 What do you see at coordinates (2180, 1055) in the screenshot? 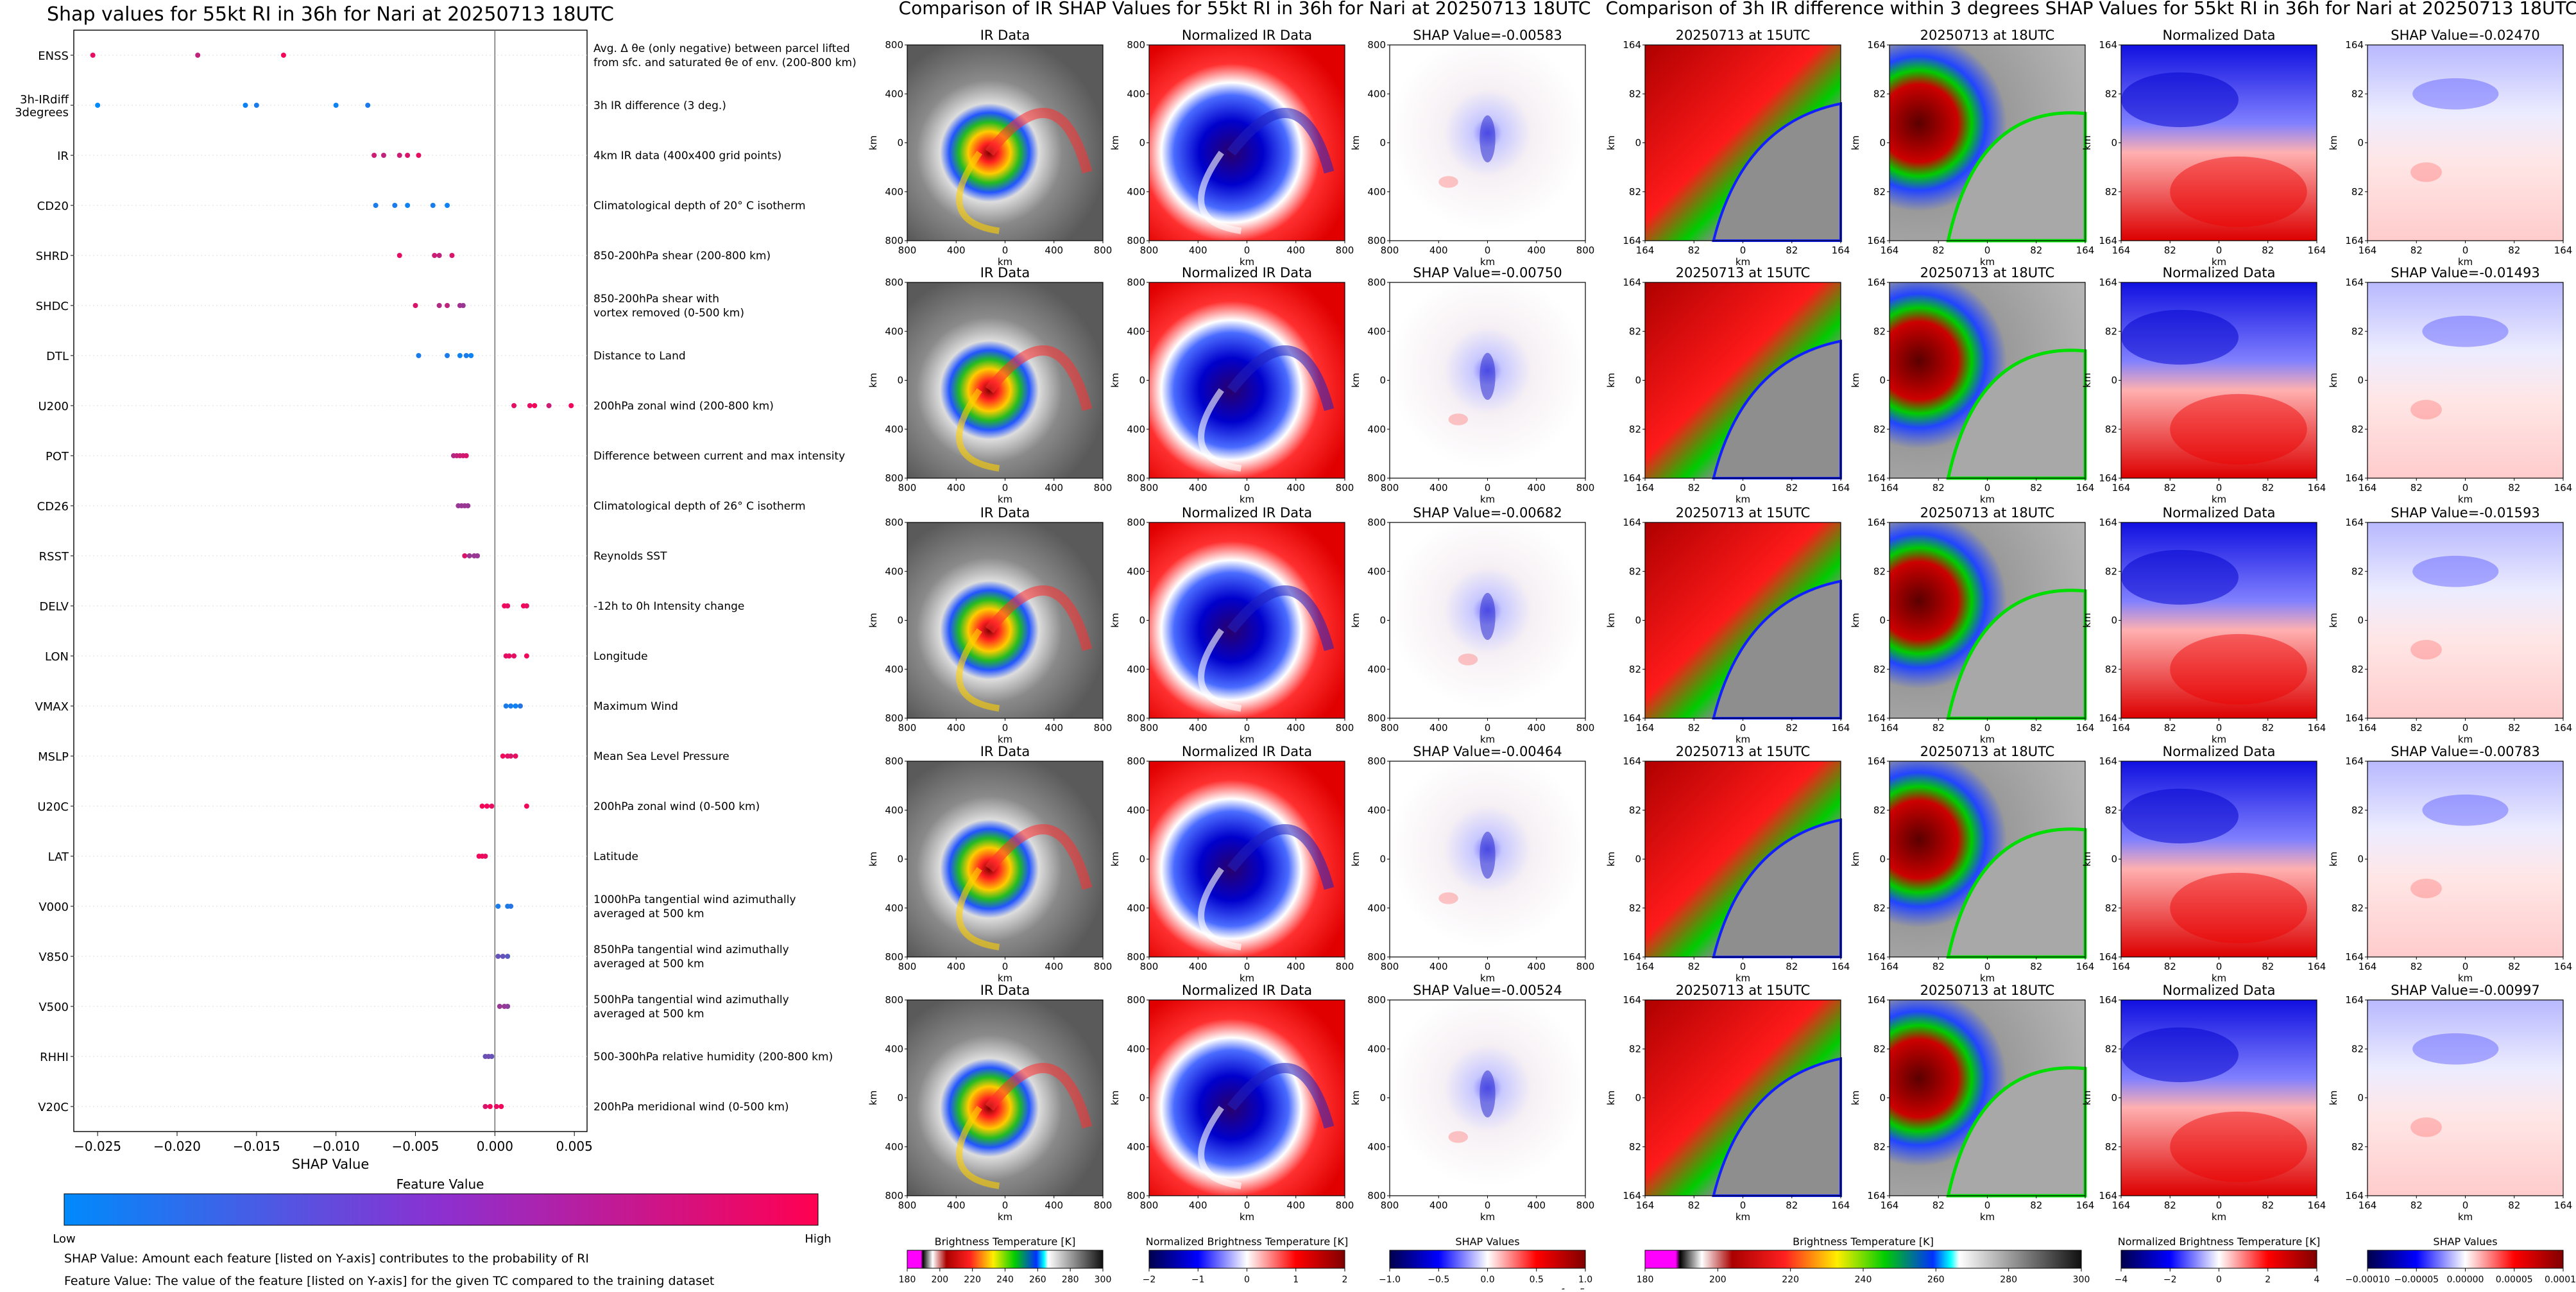
I see `norm-blob` at bounding box center [2180, 1055].